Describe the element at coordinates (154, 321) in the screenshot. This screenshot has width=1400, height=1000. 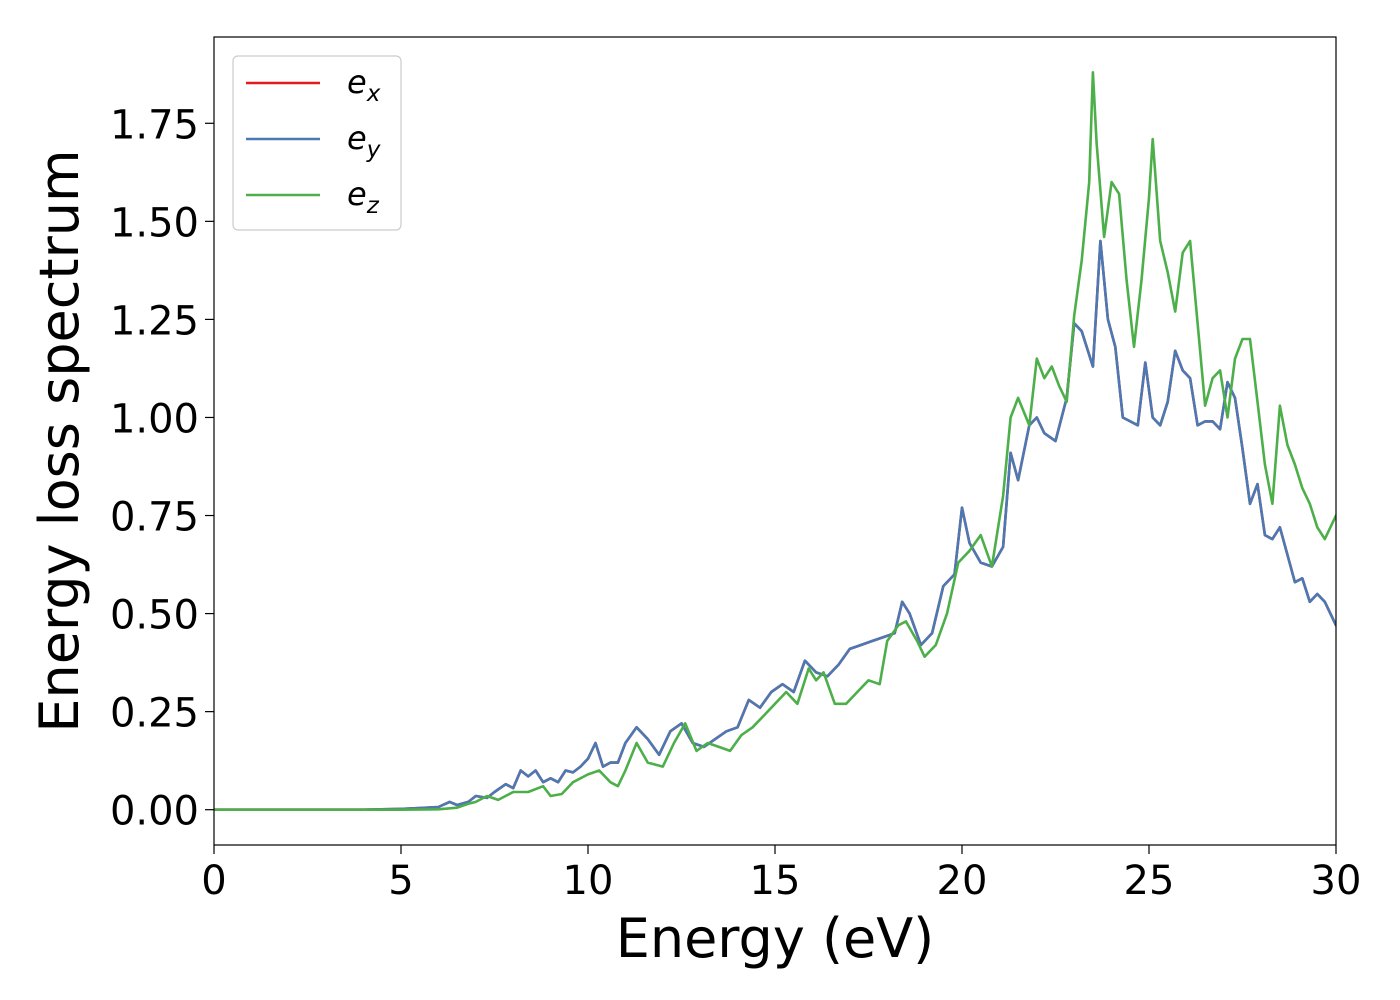
I see `y-tick-label: 1.25` at that location.